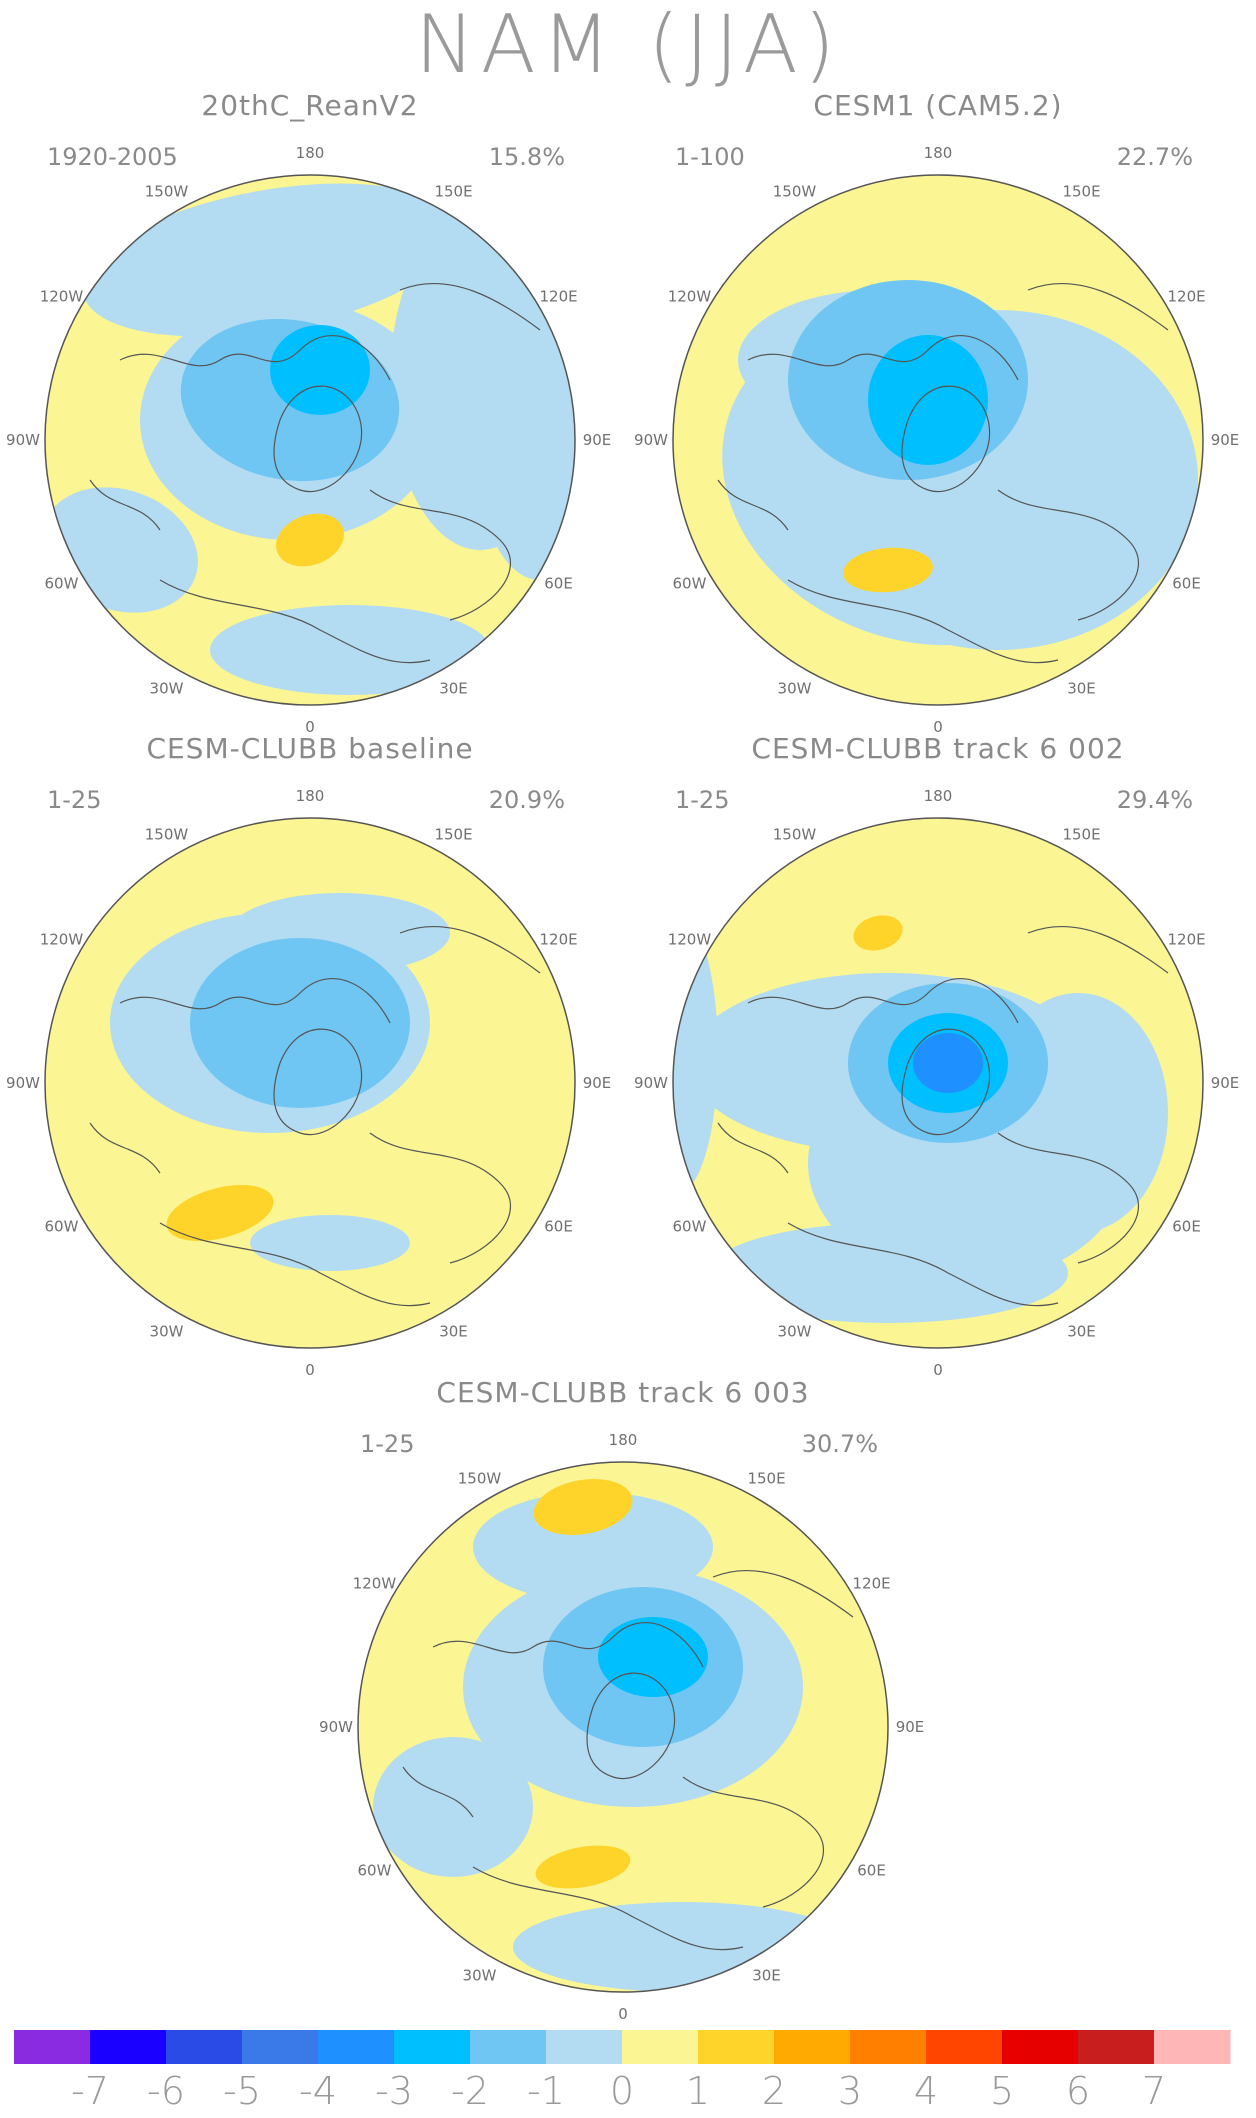 This screenshot has width=1256, height=2118. Describe the element at coordinates (628, 45) in the screenshot. I see `figure-title: NAM (JJA)` at that location.